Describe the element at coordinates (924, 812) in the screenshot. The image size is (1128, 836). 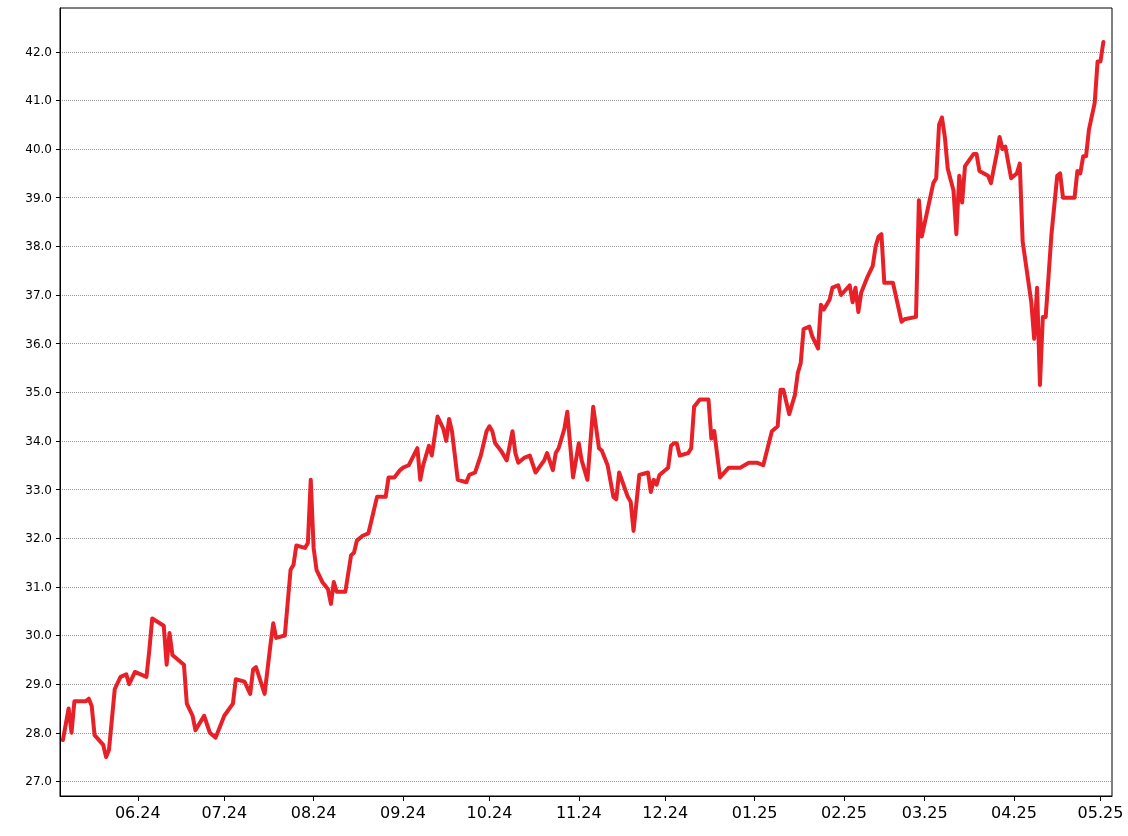
I see `x-tick-label: 03.25` at that location.